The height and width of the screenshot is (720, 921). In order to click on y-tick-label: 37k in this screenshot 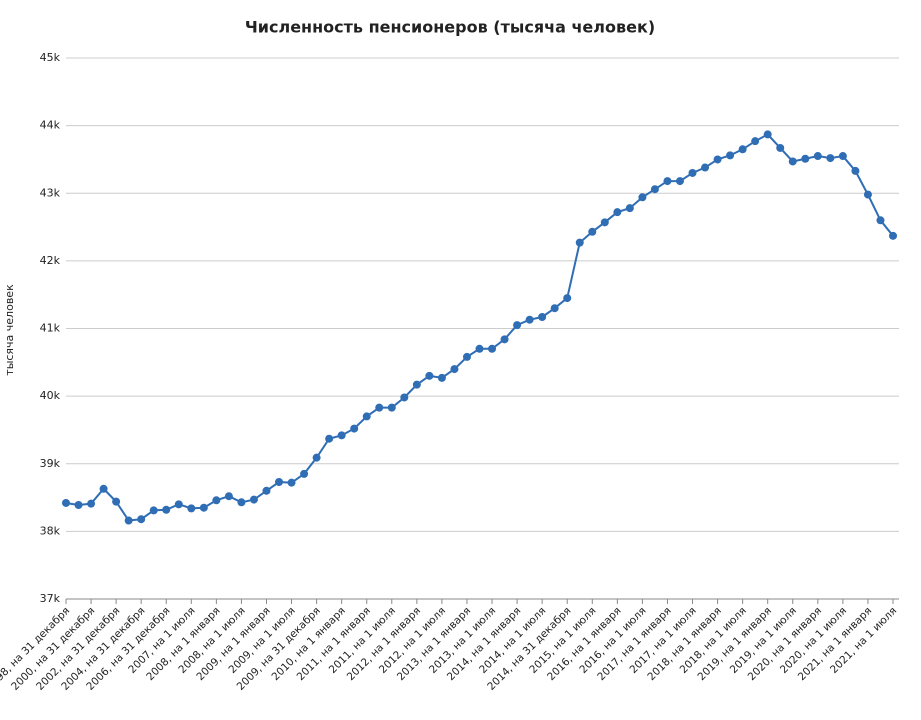, I will do `click(50, 598)`.